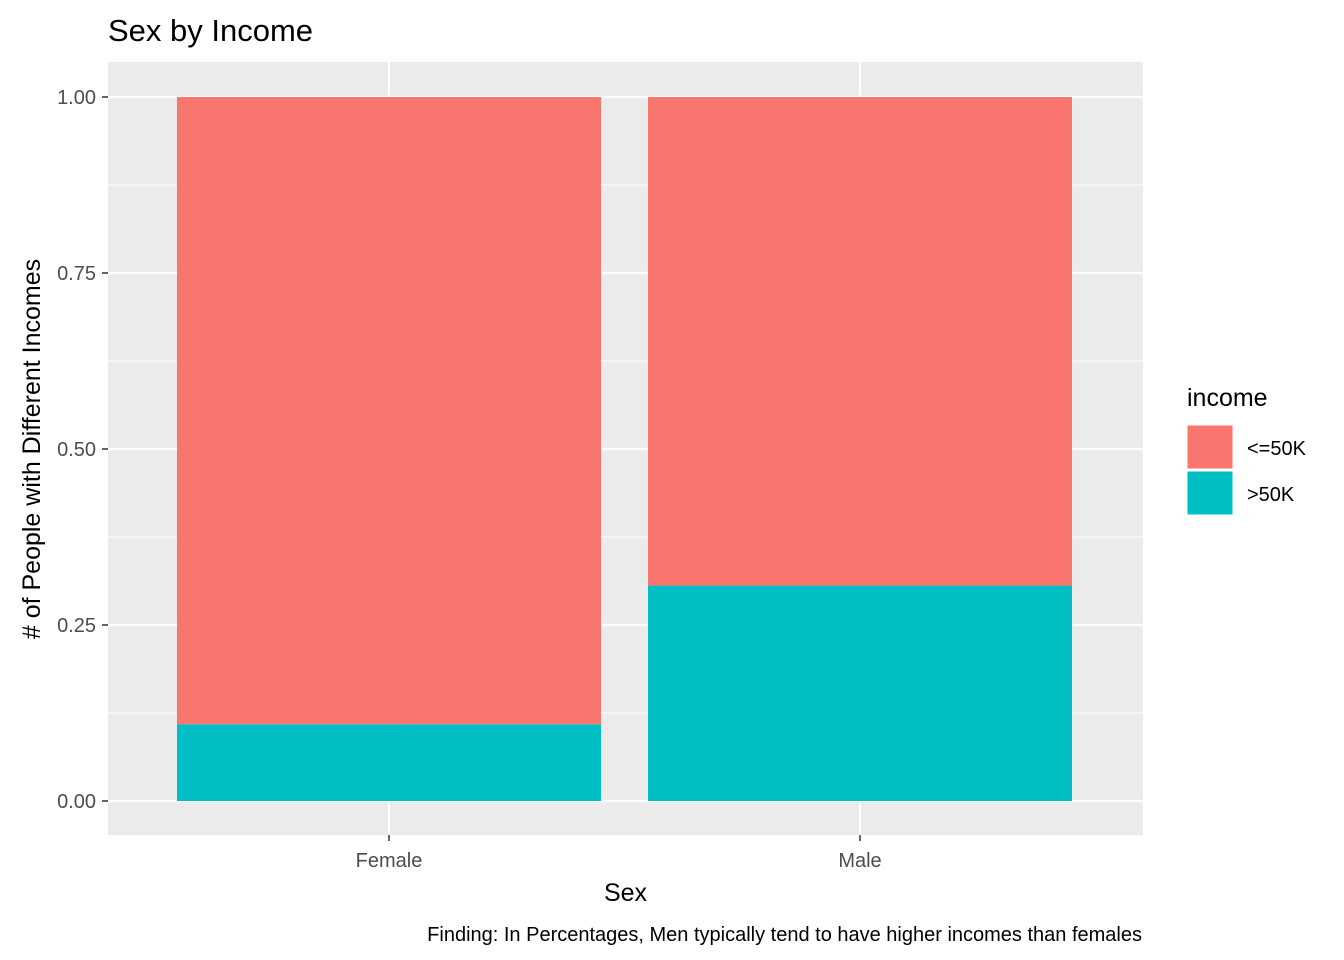  Describe the element at coordinates (1227, 398) in the screenshot. I see `legend-title: income` at that location.